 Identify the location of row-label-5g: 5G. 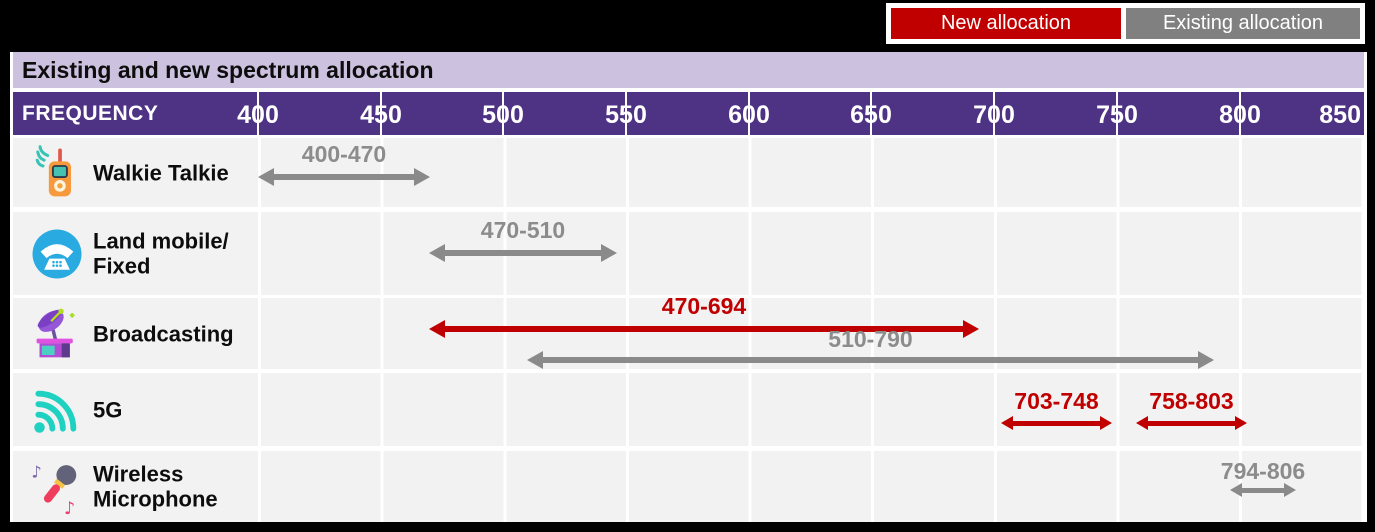
(108, 409).